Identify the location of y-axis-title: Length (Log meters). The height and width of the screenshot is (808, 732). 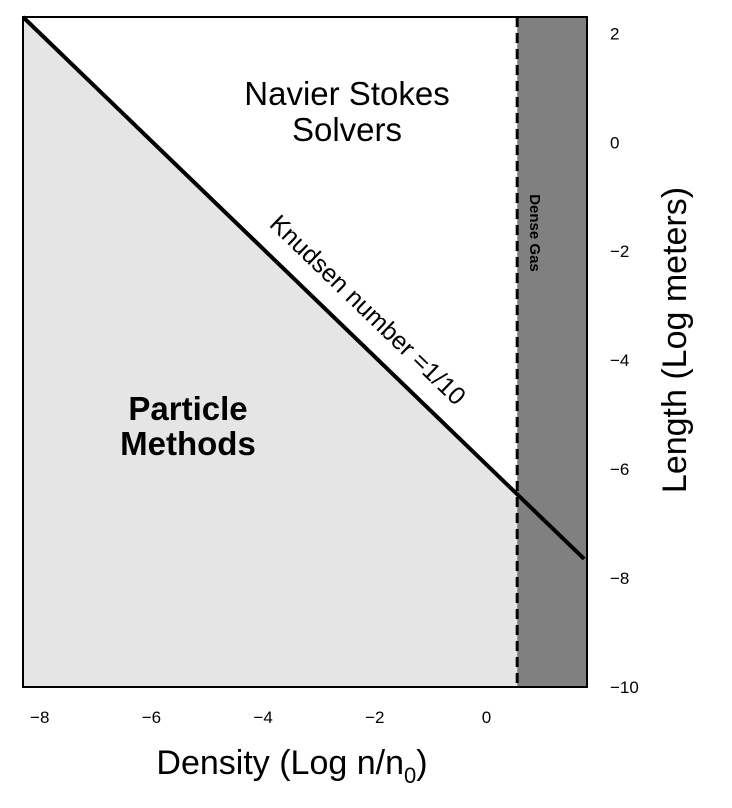
(675, 340).